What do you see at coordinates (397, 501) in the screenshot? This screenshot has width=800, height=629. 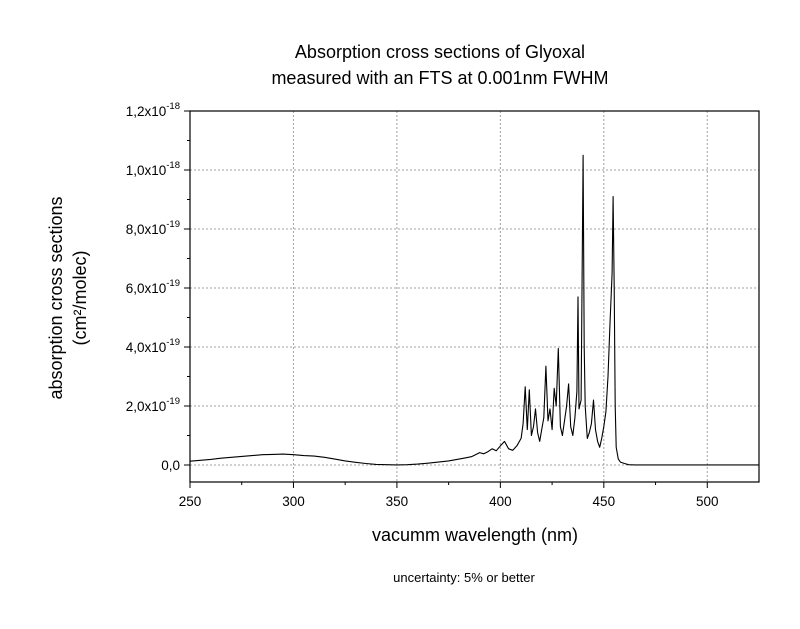 I see `x-tick-label: 350` at bounding box center [397, 501].